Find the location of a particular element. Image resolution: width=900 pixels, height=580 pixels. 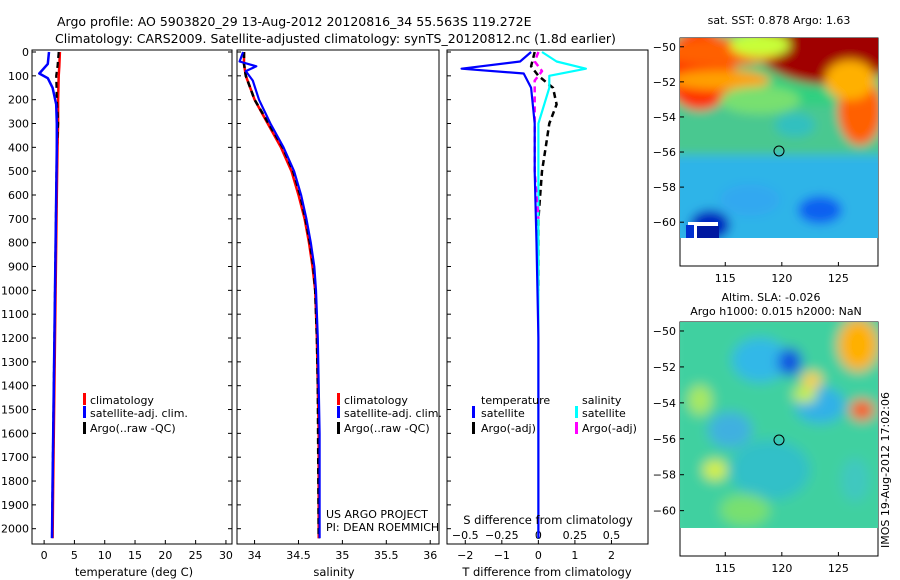

latitude-tick-label: −58 is located at coordinates (664, 187).